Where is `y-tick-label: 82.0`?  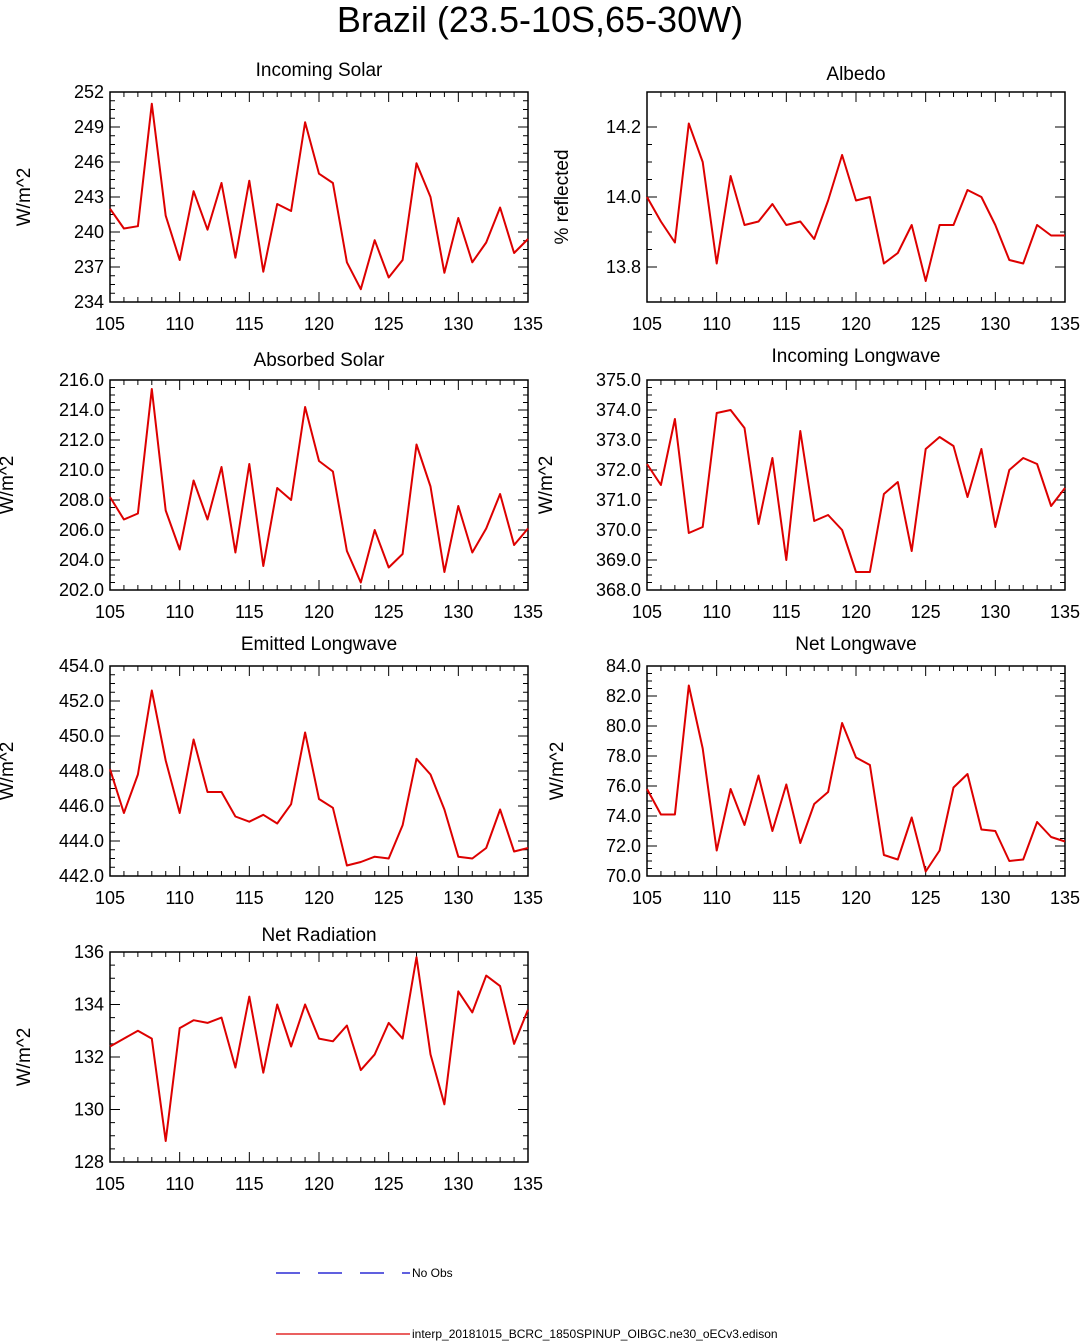
y-tick-label: 82.0 is located at coordinates (623, 696).